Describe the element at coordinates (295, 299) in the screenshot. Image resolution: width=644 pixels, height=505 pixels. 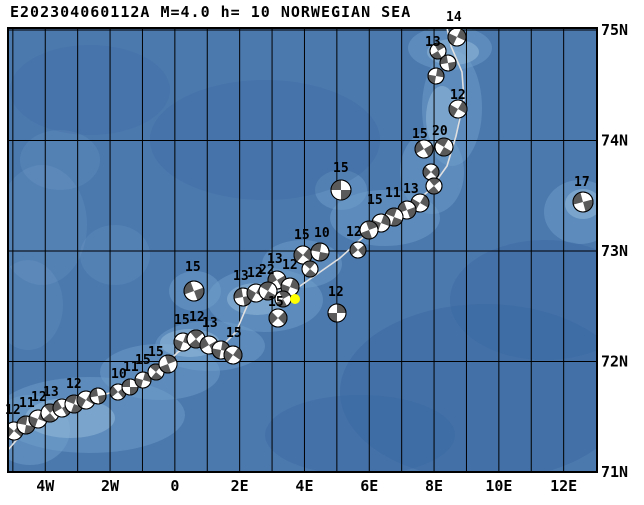
I see `event-epicenter-marker` at that location.